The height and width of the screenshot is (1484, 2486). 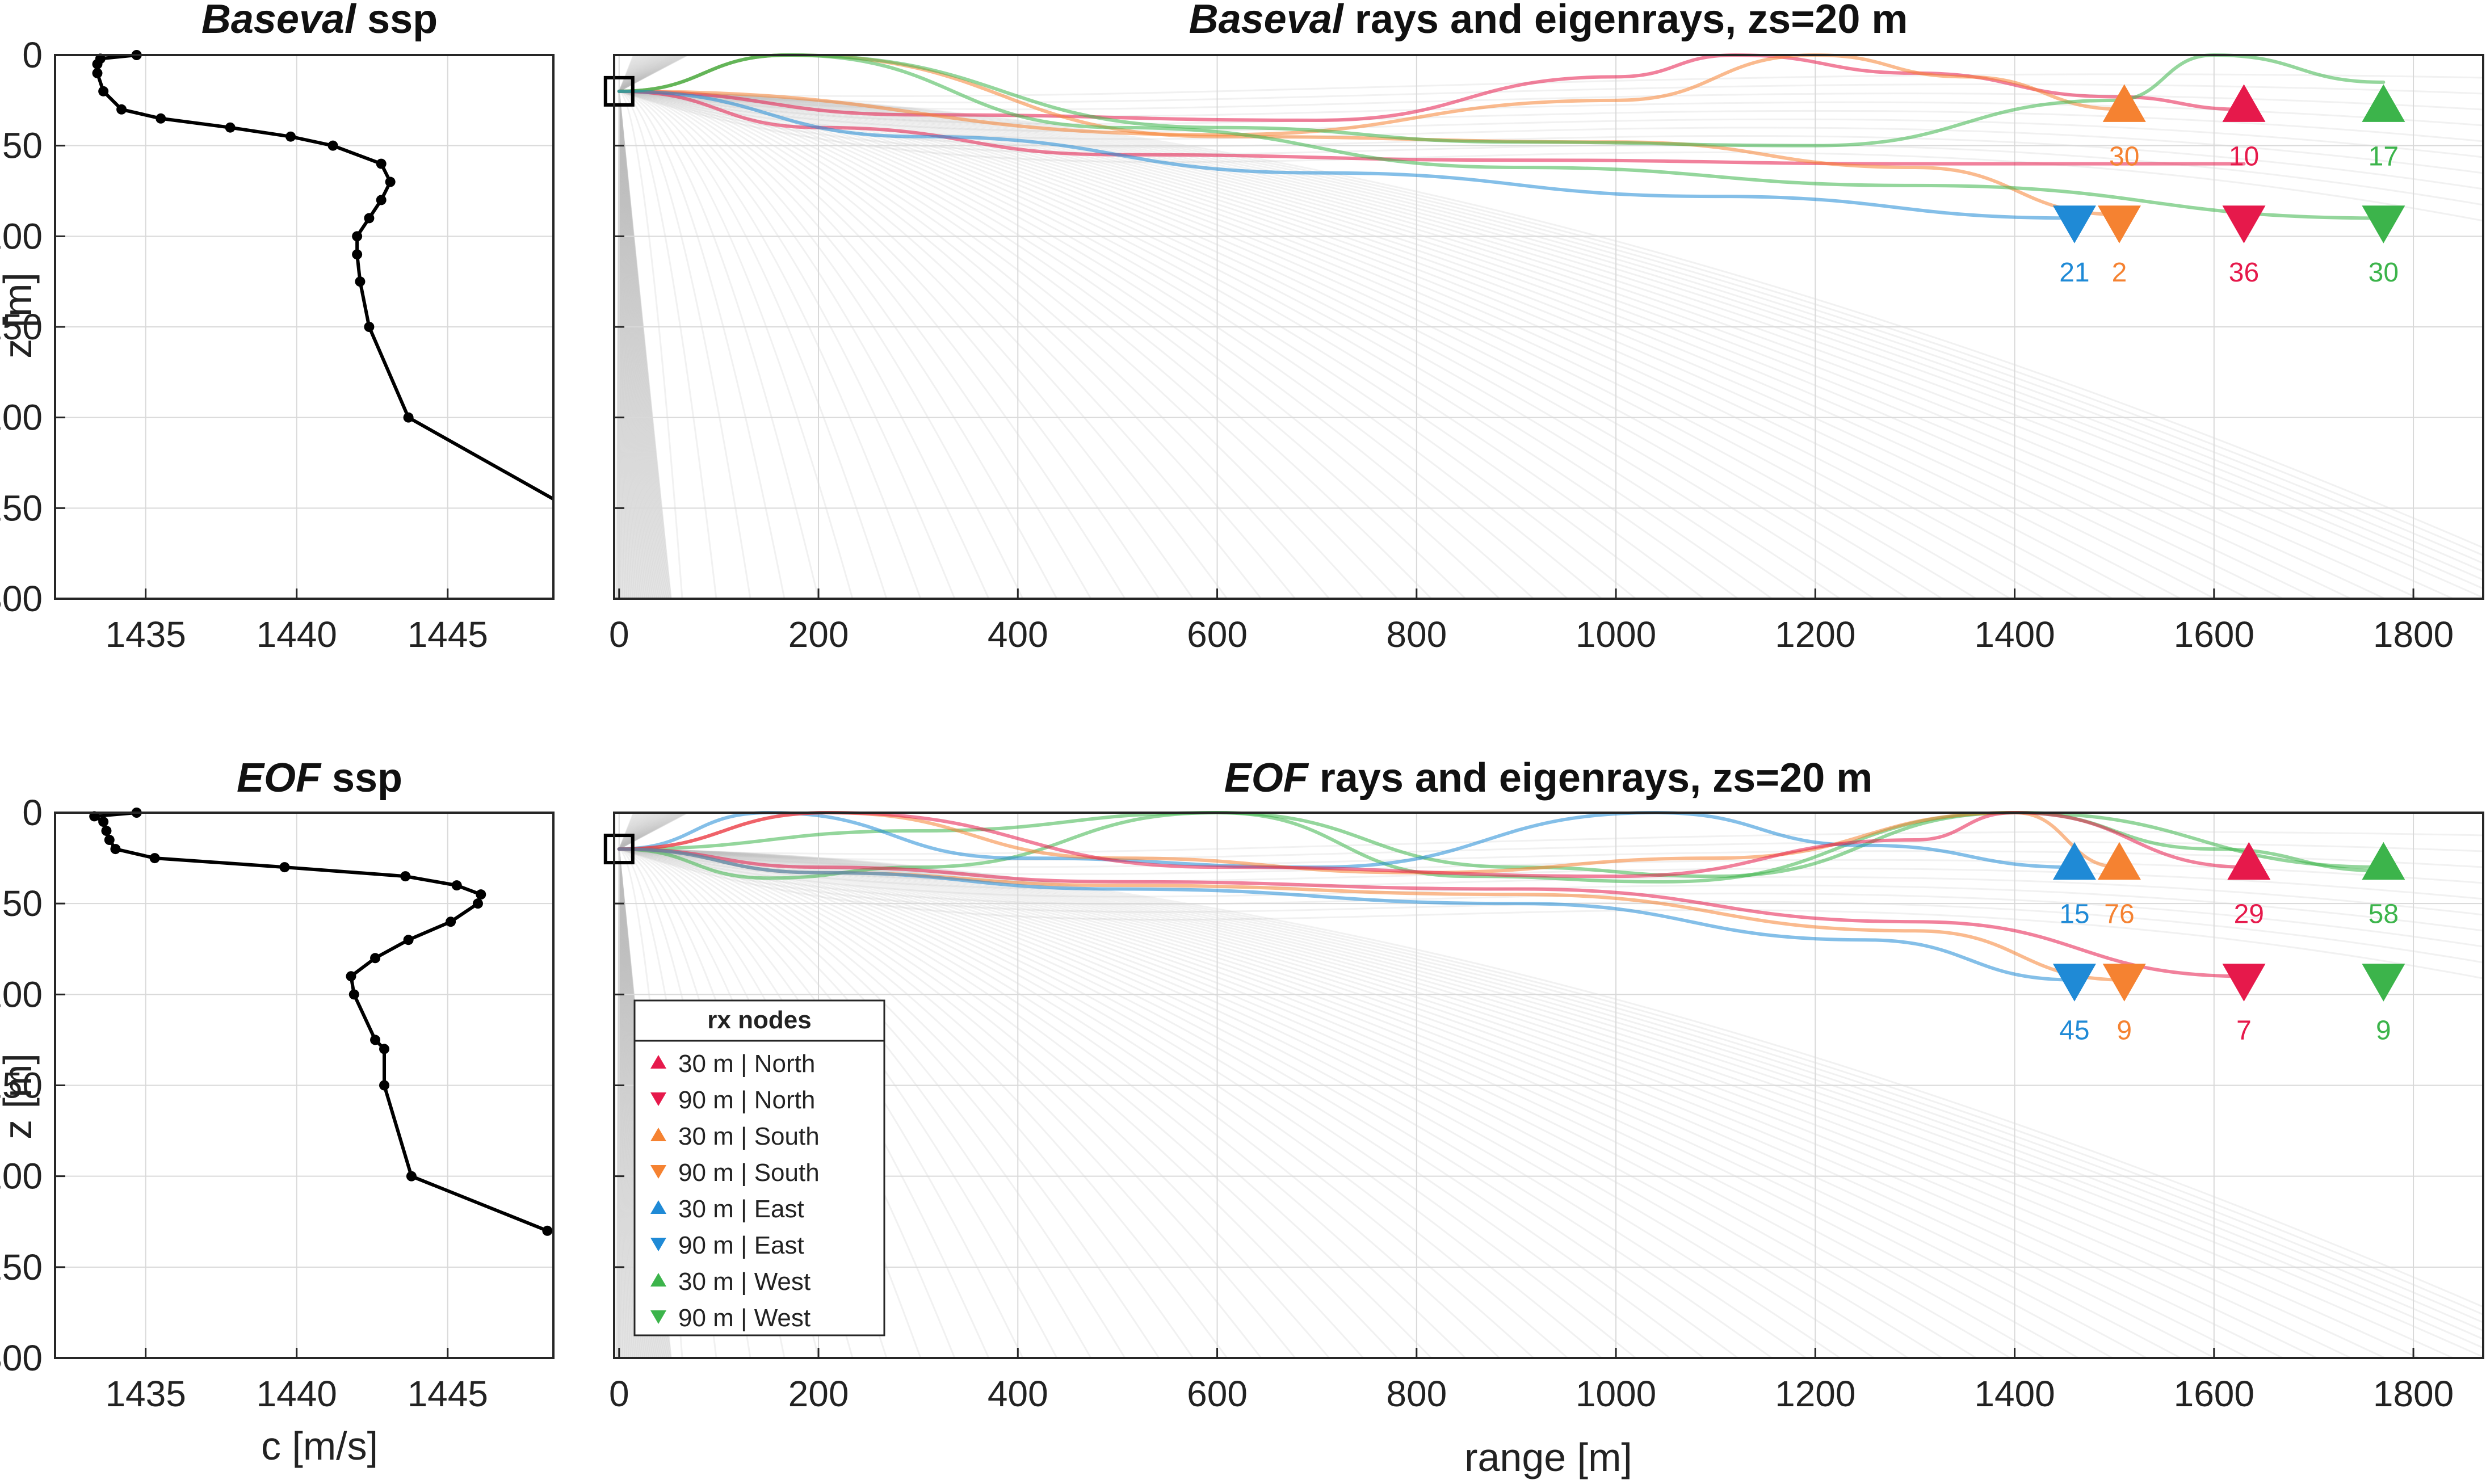 I want to click on baseval-source-marker, so click(x=619, y=91).